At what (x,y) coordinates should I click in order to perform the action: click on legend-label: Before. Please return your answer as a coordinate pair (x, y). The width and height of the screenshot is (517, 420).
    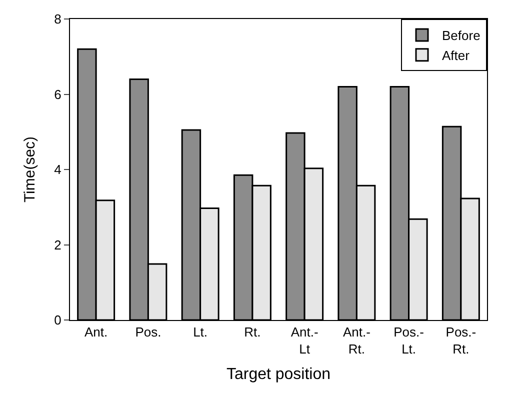
    Looking at the image, I should click on (461, 36).